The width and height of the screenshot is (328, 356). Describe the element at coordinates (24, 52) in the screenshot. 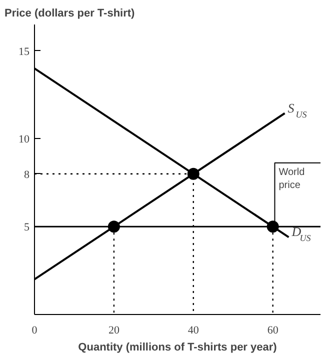

I see `y-tick-label: 15` at that location.